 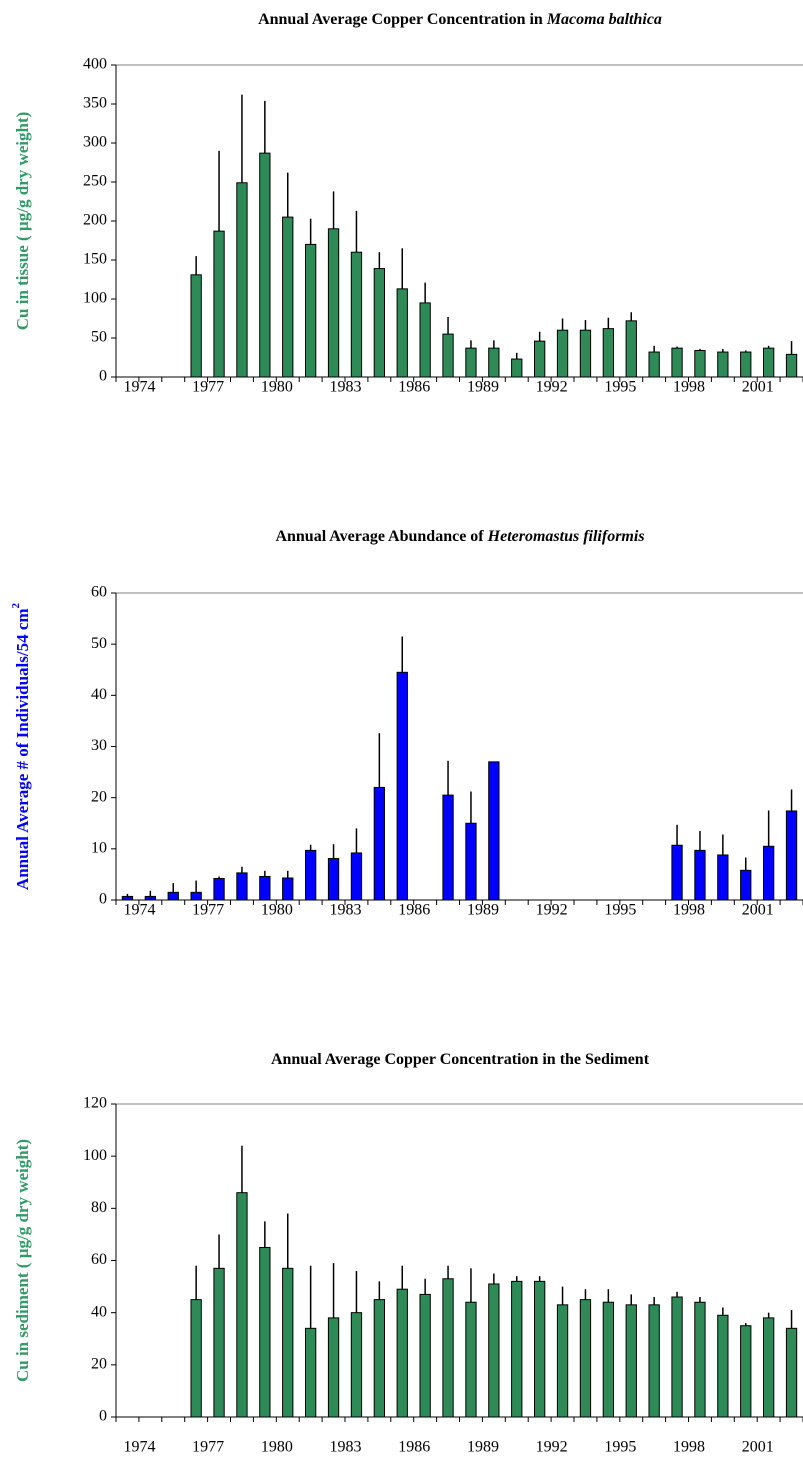 What do you see at coordinates (95, 1103) in the screenshot?
I see `y-tick-label: 120` at bounding box center [95, 1103].